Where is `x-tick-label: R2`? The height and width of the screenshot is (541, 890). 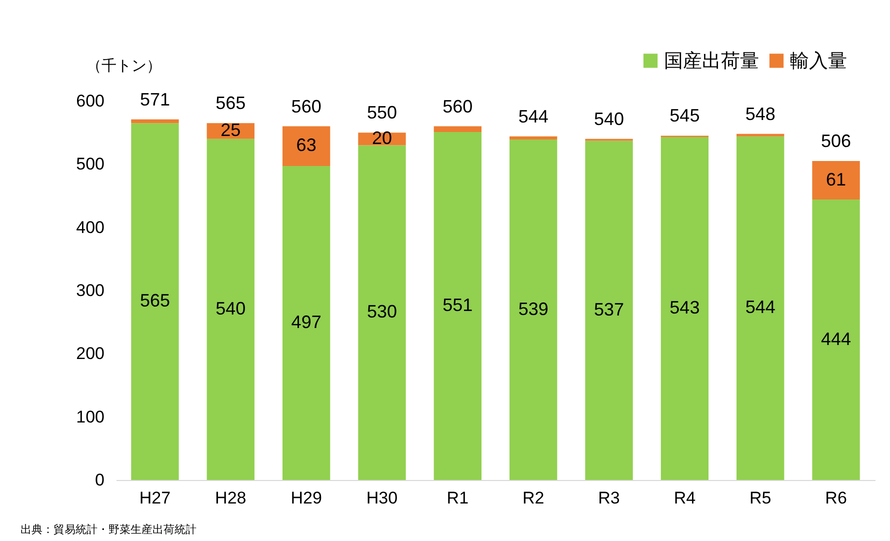 x-tick-label: R2 is located at coordinates (533, 498).